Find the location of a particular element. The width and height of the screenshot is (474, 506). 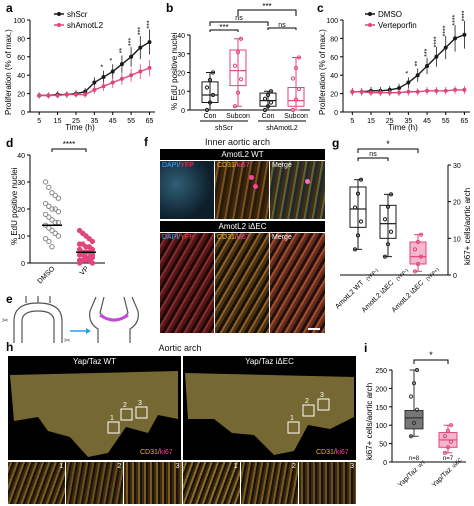

f-r2-ch2: CD31/ki67 is located at coordinates (233, 237).